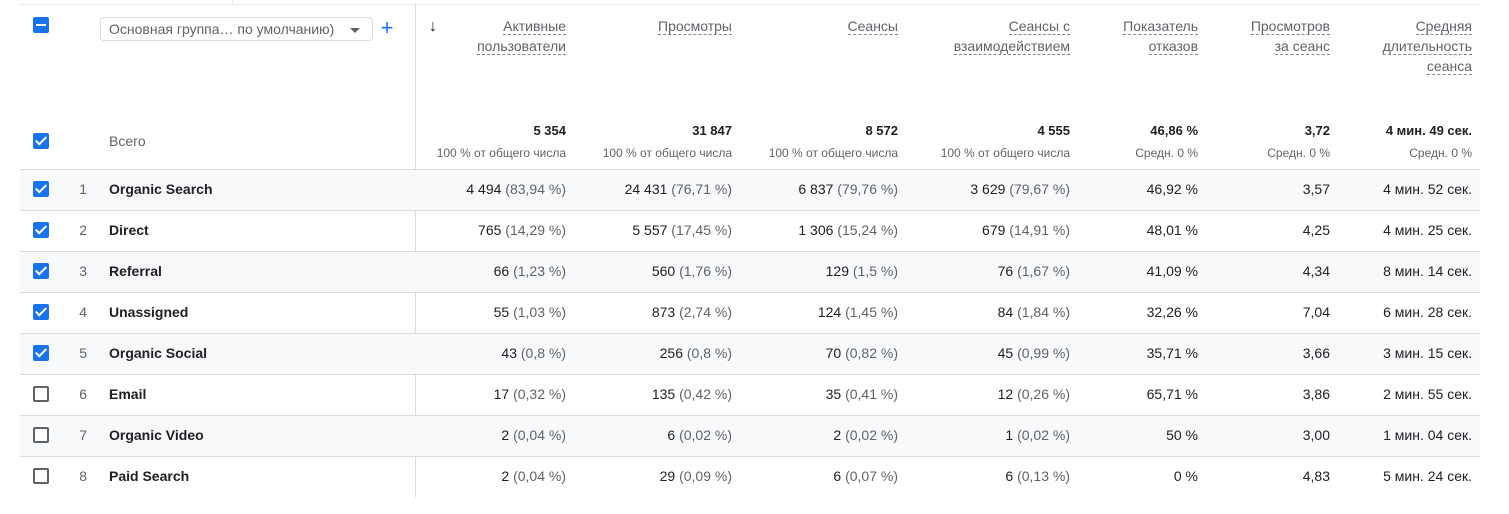 This screenshot has height=514, width=1509. What do you see at coordinates (990, 476) in the screenshot?
I see `metric-cell: 6 (0,13 %)` at bounding box center [990, 476].